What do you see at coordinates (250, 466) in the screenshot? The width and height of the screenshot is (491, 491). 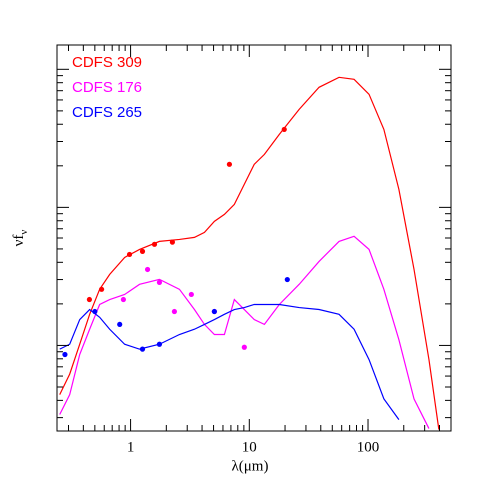 I see `x-axis-label: λ(μm)` at bounding box center [250, 466].